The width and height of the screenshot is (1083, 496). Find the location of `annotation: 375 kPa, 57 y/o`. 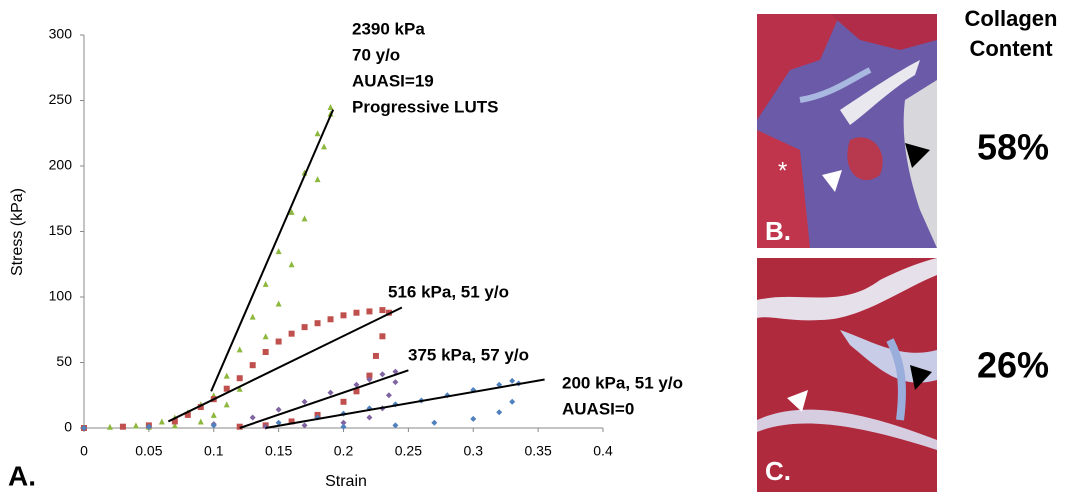

annotation: 375 kPa, 57 y/o is located at coordinates (468, 354).